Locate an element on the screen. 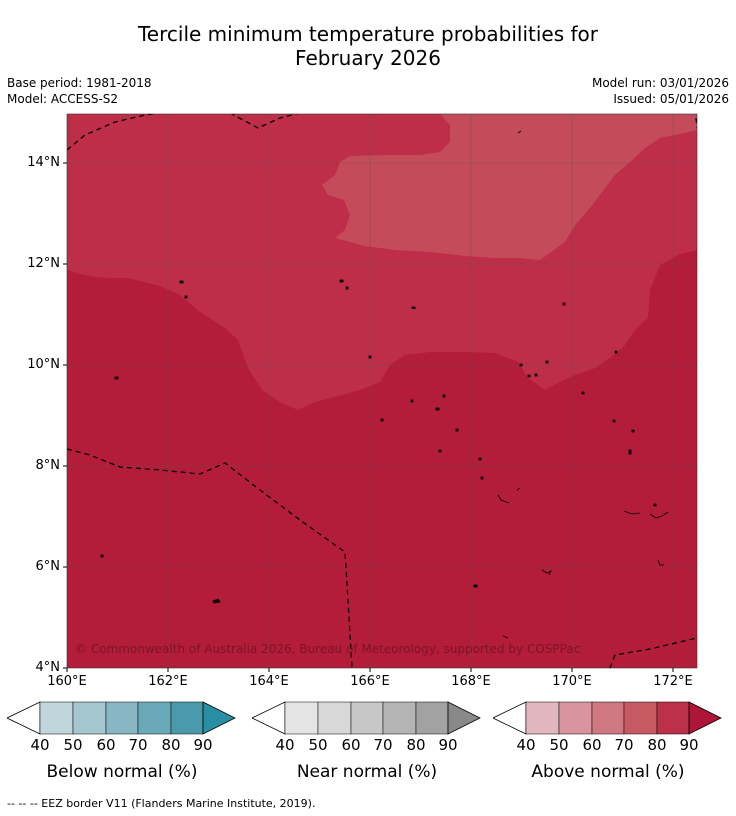  colorbar-near-swatches is located at coordinates (366, 718).